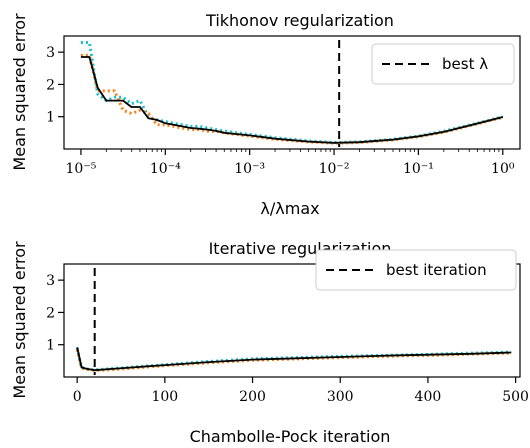 Image resolution: width=530 pixels, height=448 pixels. What do you see at coordinates (289, 208) in the screenshot?
I see `tikhonov-xlabel: λ/λmax` at bounding box center [289, 208].